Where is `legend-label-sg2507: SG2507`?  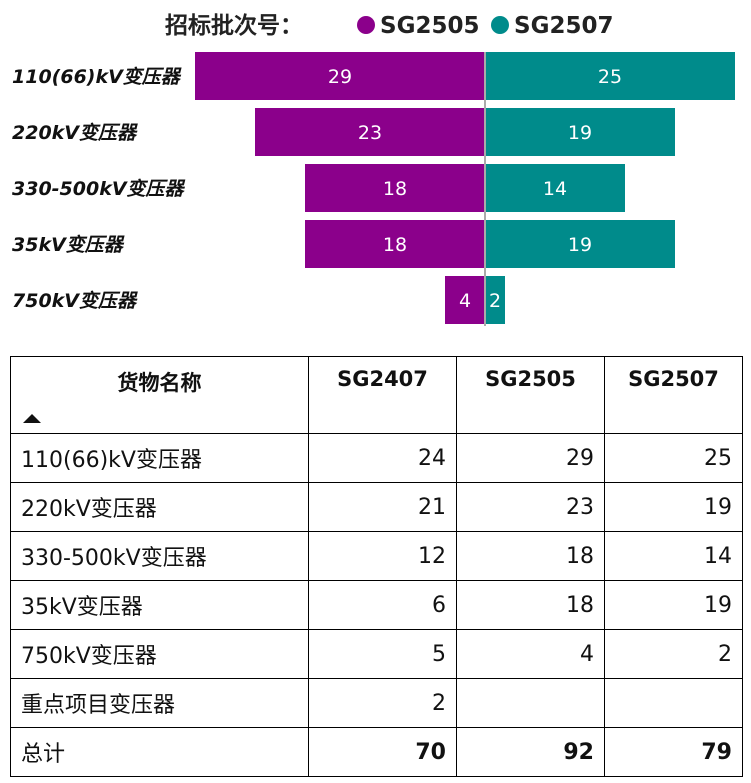 legend-label-sg2507: SG2507 is located at coordinates (563, 26).